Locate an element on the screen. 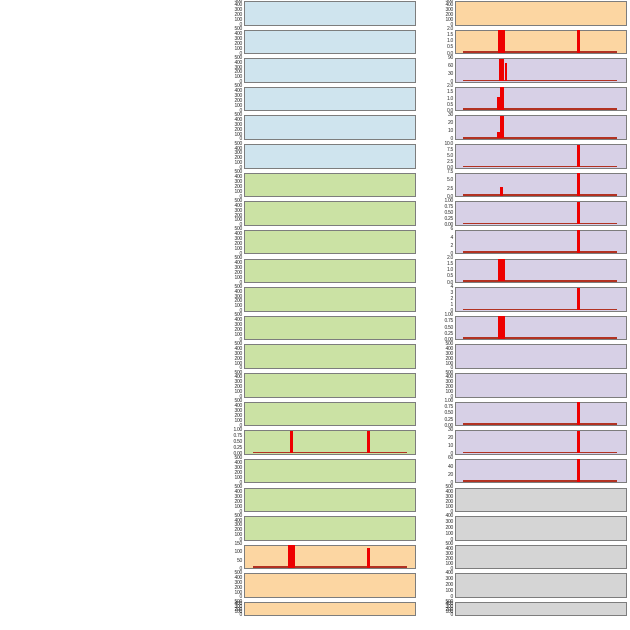 Image resolution: width=630 pixels, height=630 pixels. y-tick-label: 0.50 is located at coordinates (448, 213).